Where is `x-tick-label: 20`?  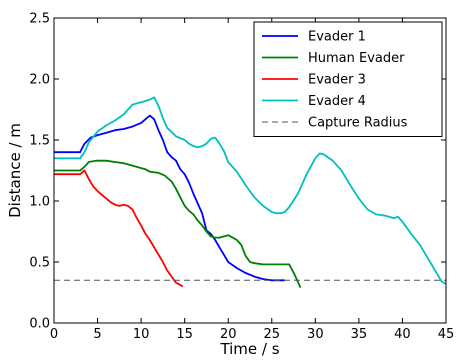
x-tick-label: 20 is located at coordinates (228, 334).